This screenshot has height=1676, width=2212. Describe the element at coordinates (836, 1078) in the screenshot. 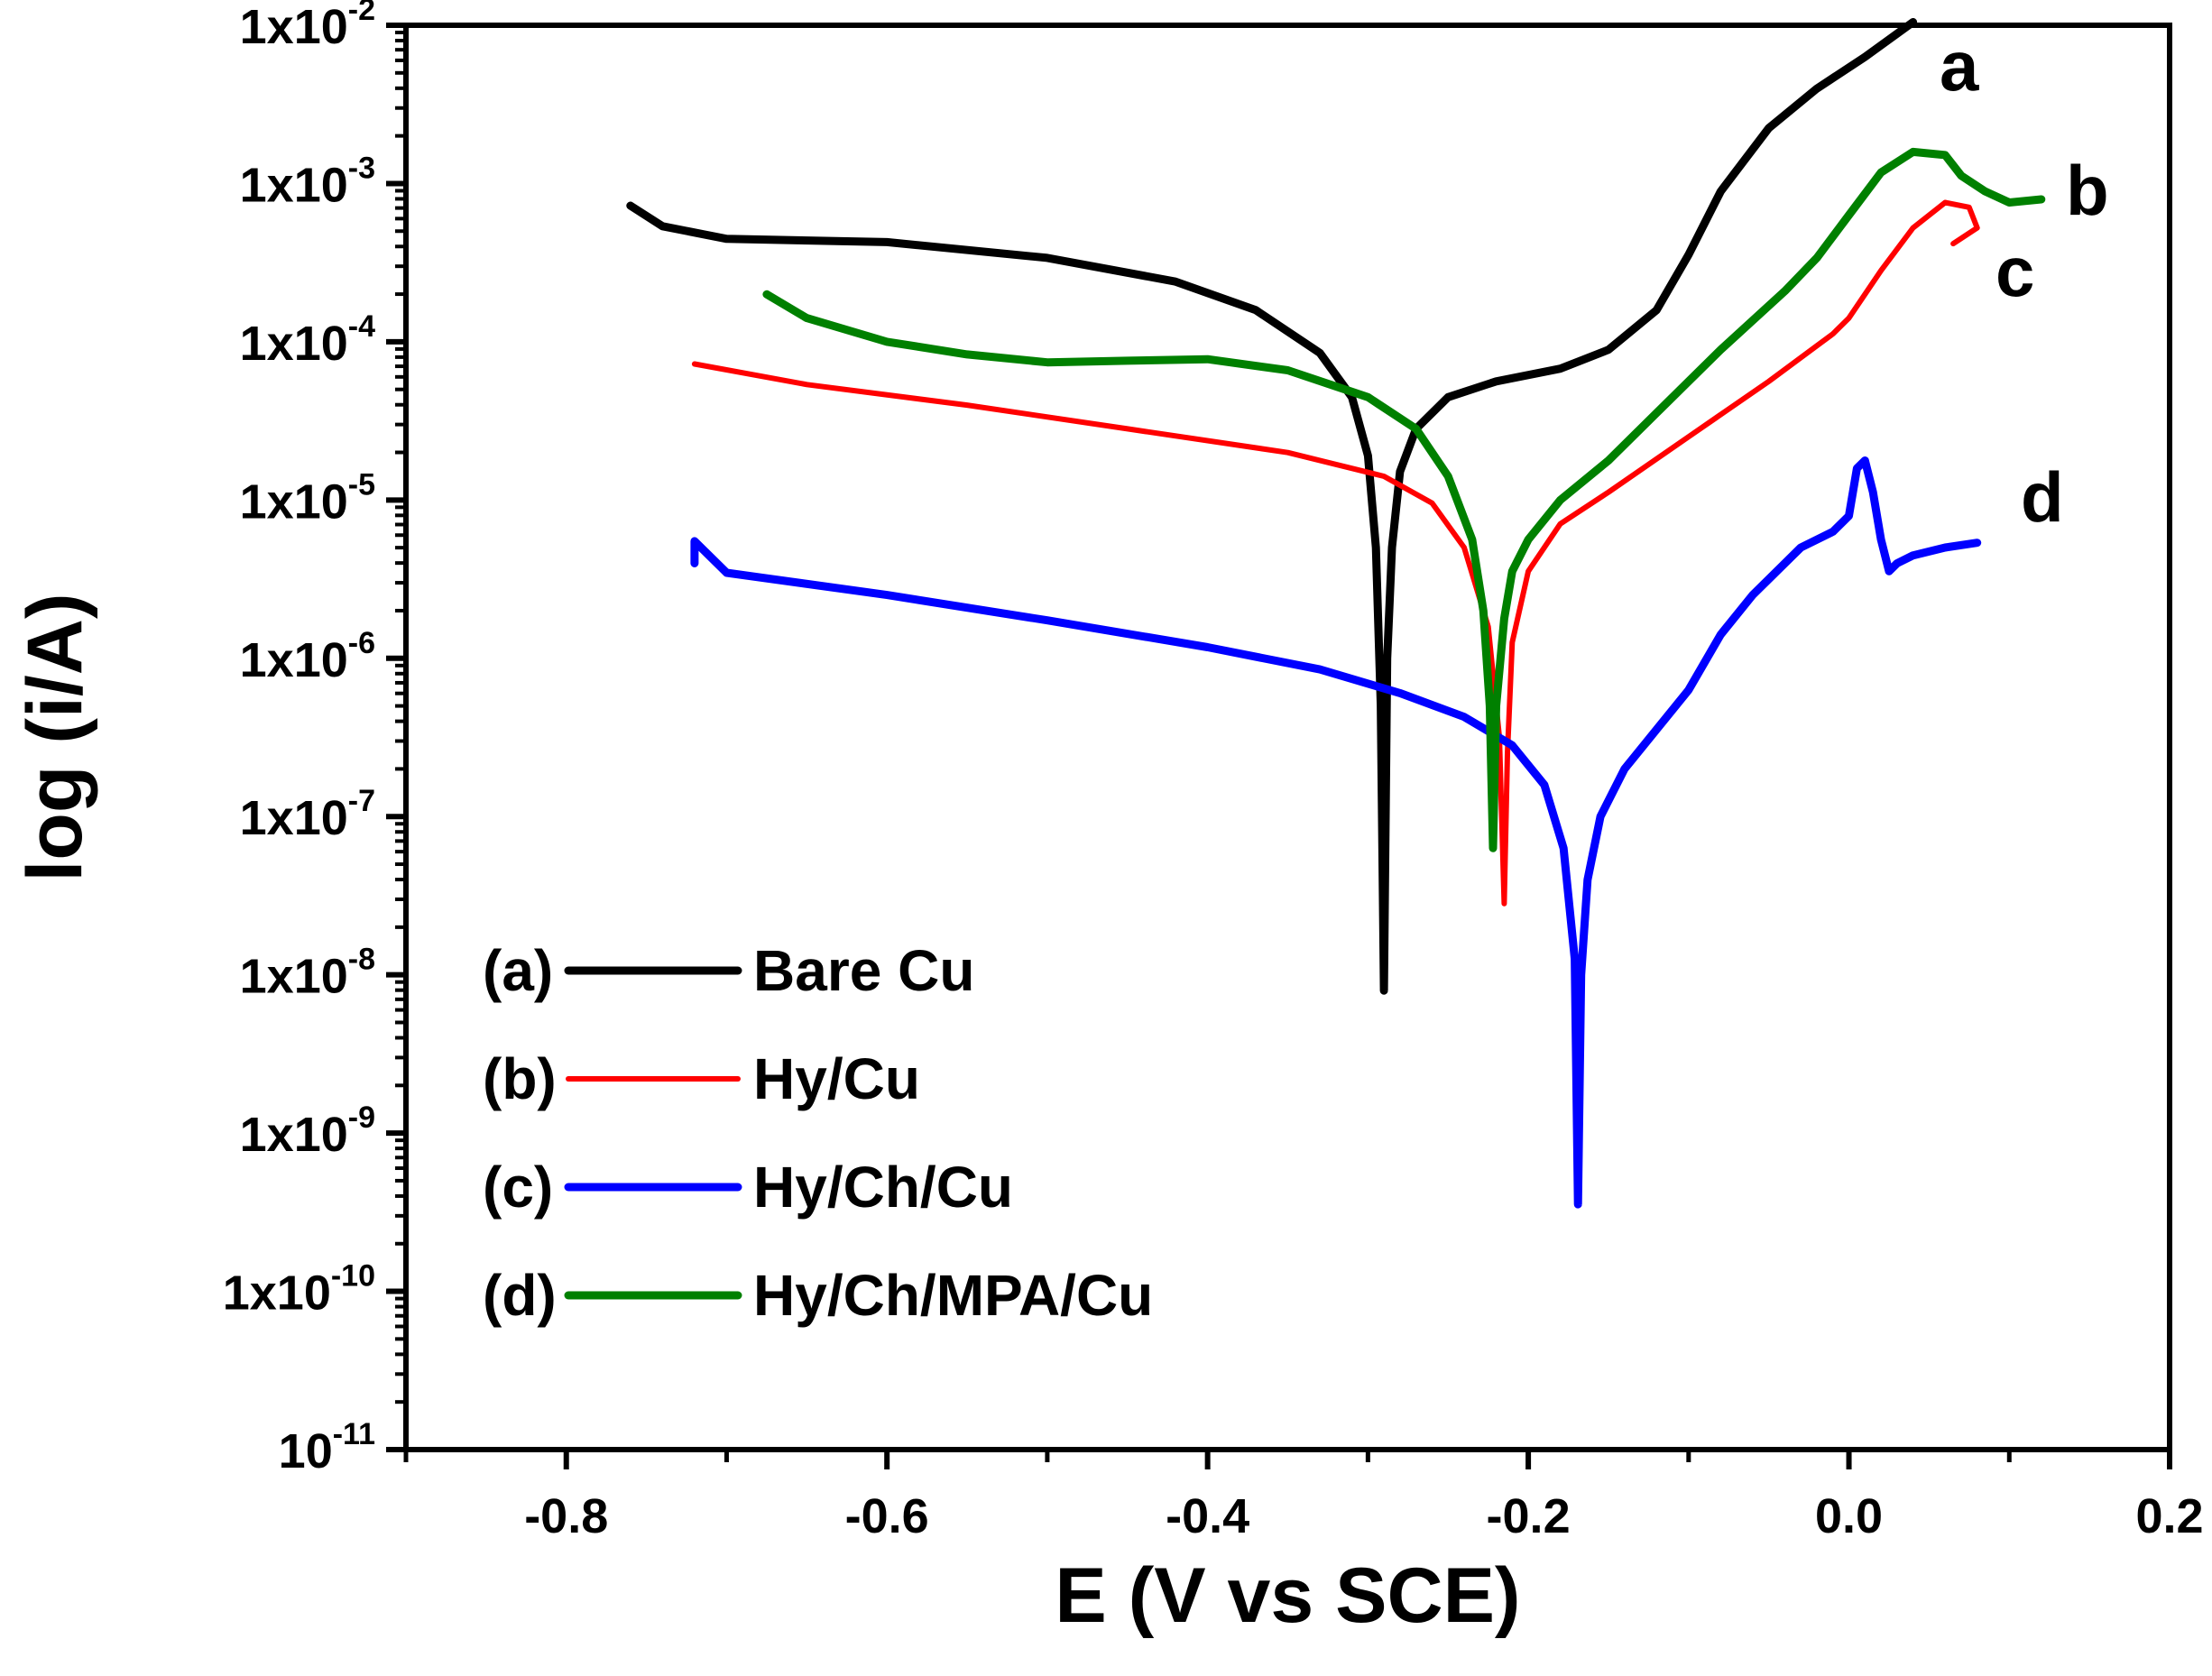

I see `legend-label: Hy/Cu` at that location.